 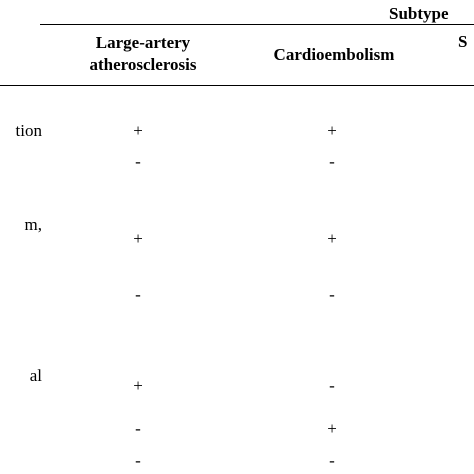 What do you see at coordinates (143, 53) in the screenshot?
I see `column-header-large-artery: Large-artery atherosclerosis` at bounding box center [143, 53].